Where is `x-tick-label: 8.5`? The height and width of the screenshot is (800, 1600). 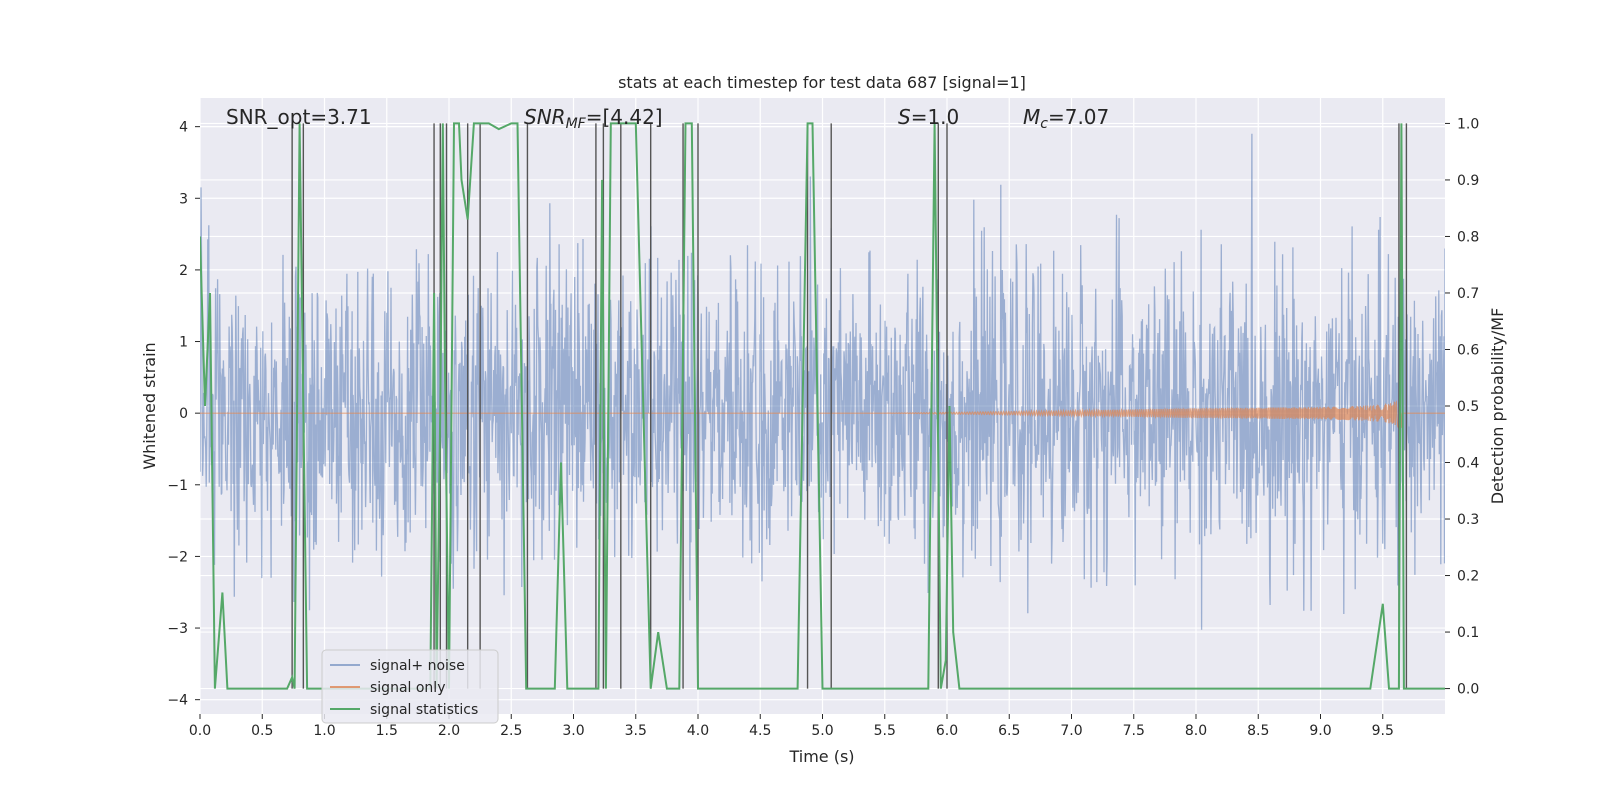
x-tick-label: 8.5 is located at coordinates (1258, 731).